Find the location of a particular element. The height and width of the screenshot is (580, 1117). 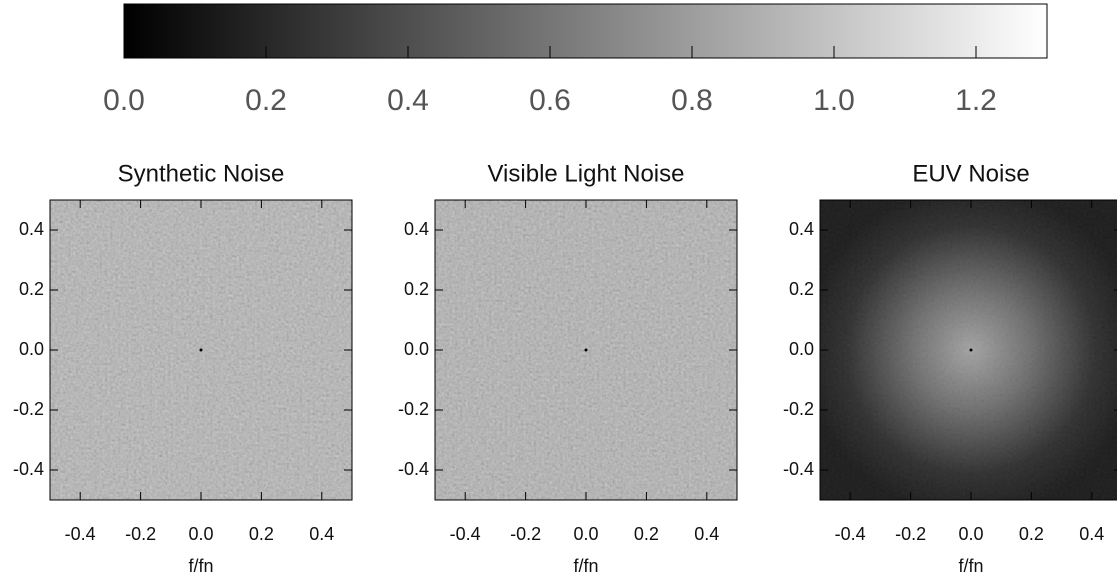

panel-title: Visible Light Noise is located at coordinates (585, 173).